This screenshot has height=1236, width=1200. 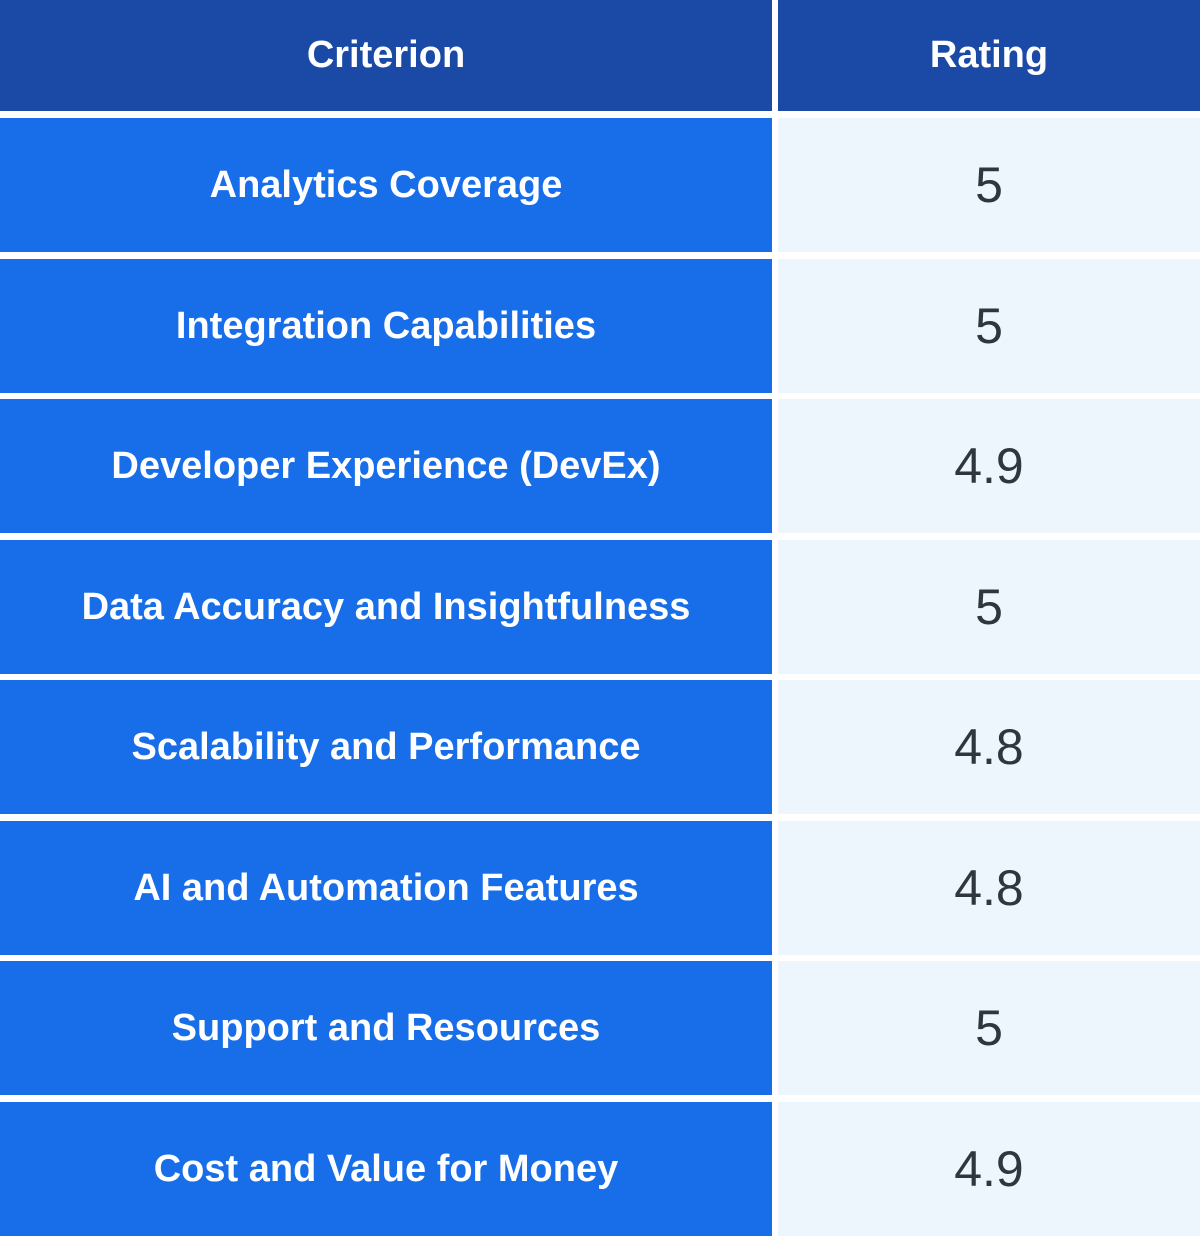 I want to click on table-row: Integration Capabilities 5, so click(x=600, y=326).